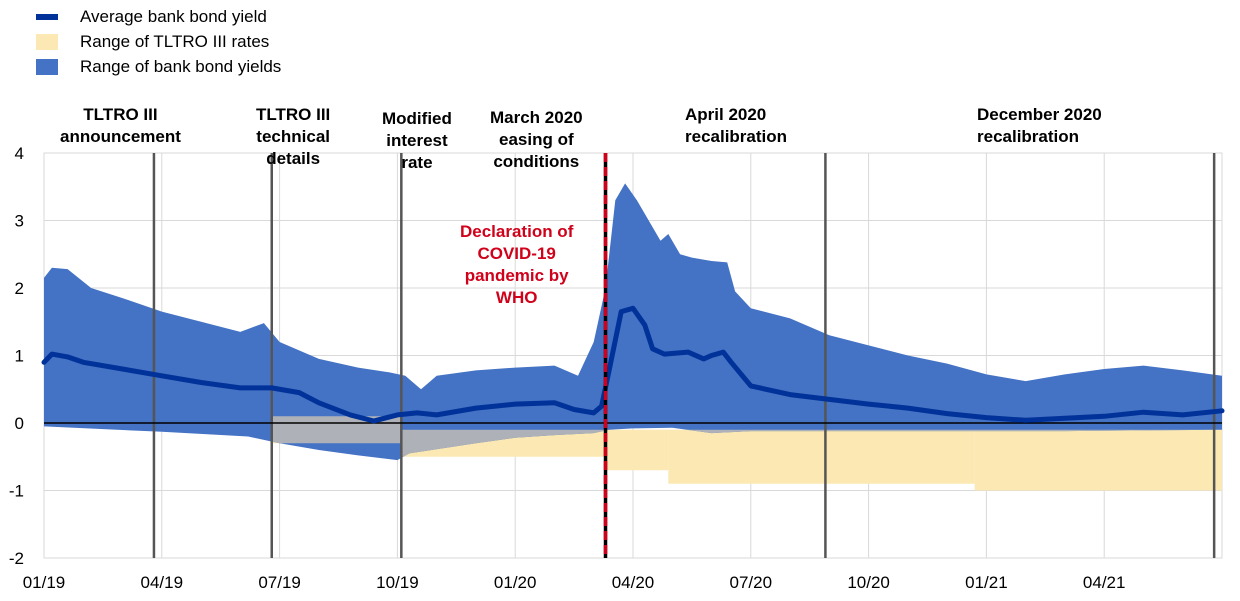 This screenshot has width=1240, height=601. Describe the element at coordinates (751, 582) in the screenshot. I see `x-tick-label: 07/20` at that location.